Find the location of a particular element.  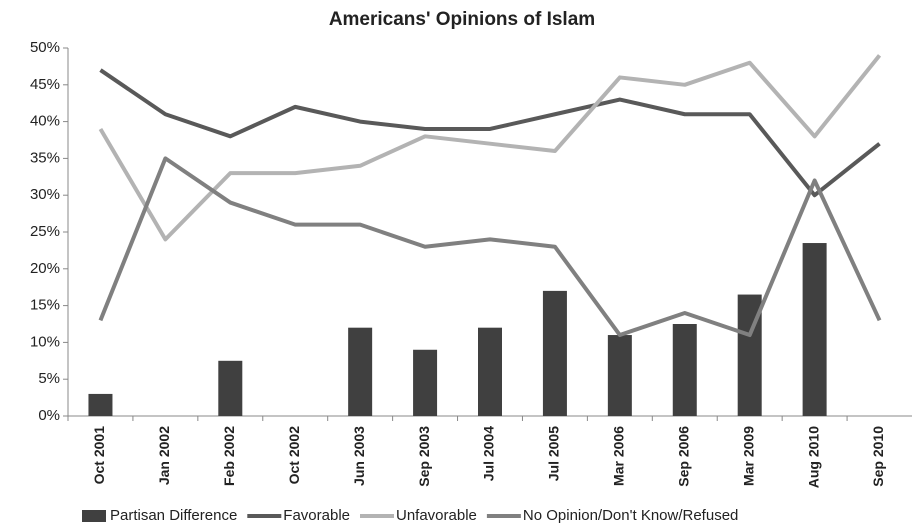

x-tick-label: Mar 2009 is located at coordinates (748, 456).